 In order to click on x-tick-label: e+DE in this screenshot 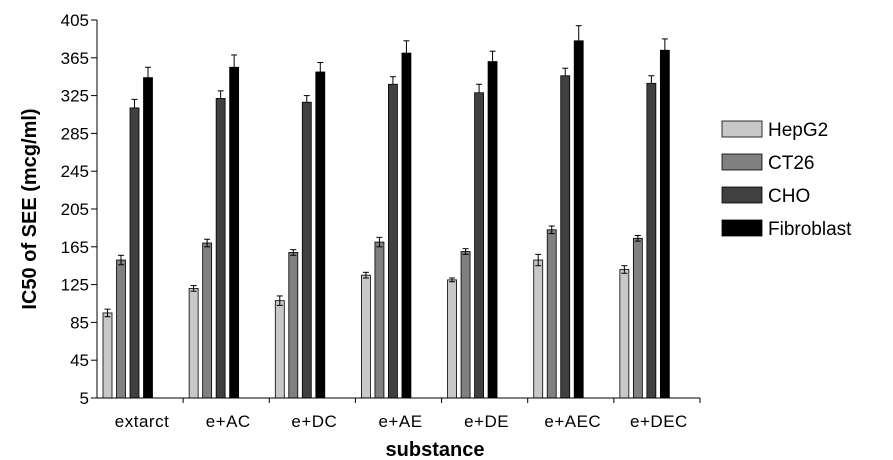, I will do `click(486, 421)`.